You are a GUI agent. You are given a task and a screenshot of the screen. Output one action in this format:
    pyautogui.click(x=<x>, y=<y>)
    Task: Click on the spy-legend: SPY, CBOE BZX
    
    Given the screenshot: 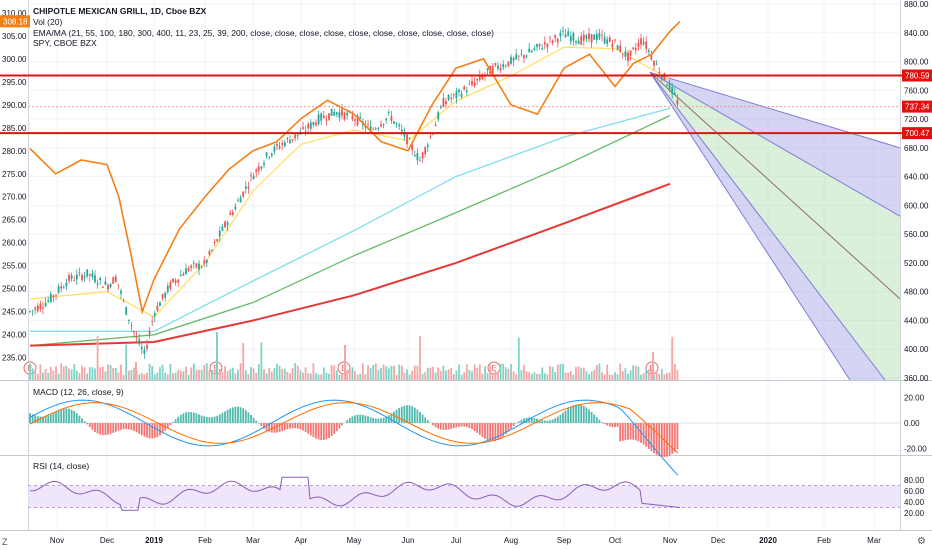 What is the action you would take?
    pyautogui.click(x=65, y=43)
    